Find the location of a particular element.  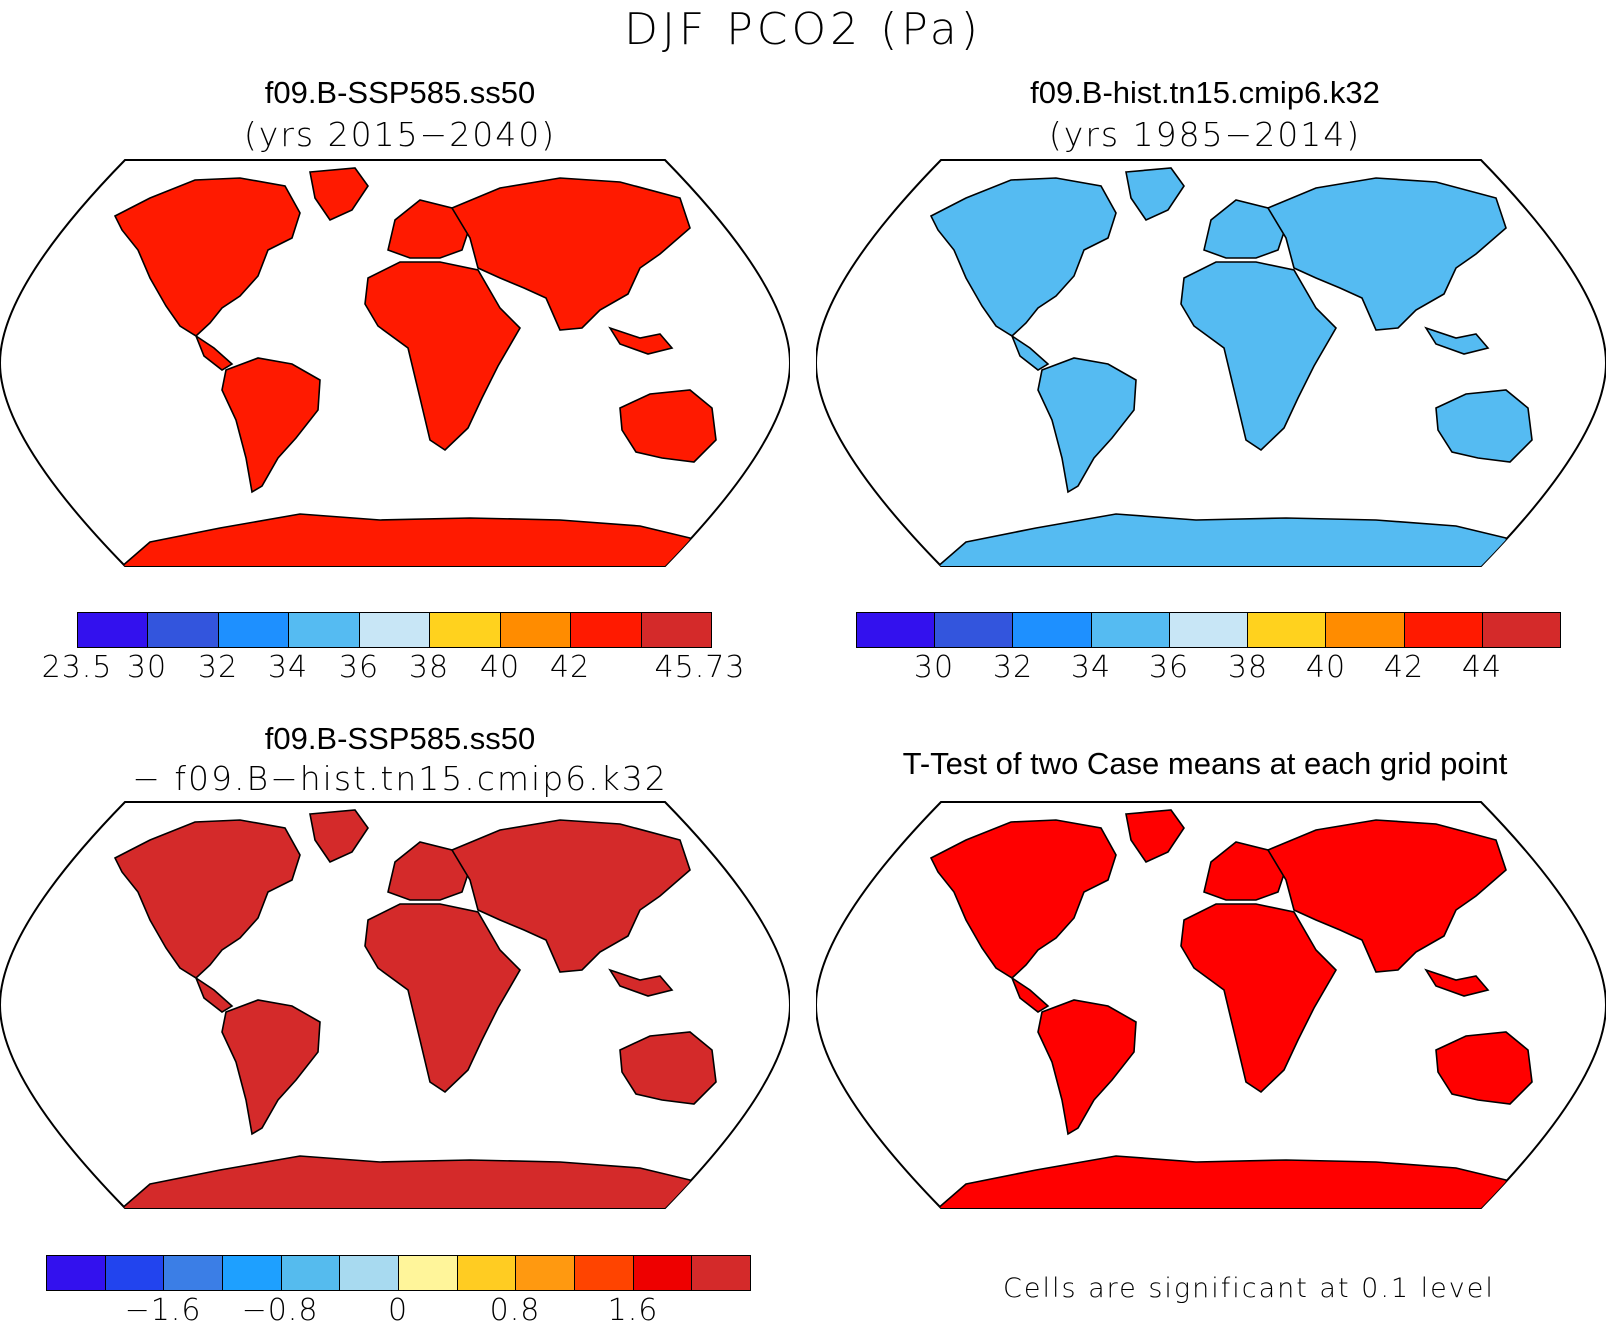

significance-note: Cells are significant at 0.1 level is located at coordinates (1249, 1288).